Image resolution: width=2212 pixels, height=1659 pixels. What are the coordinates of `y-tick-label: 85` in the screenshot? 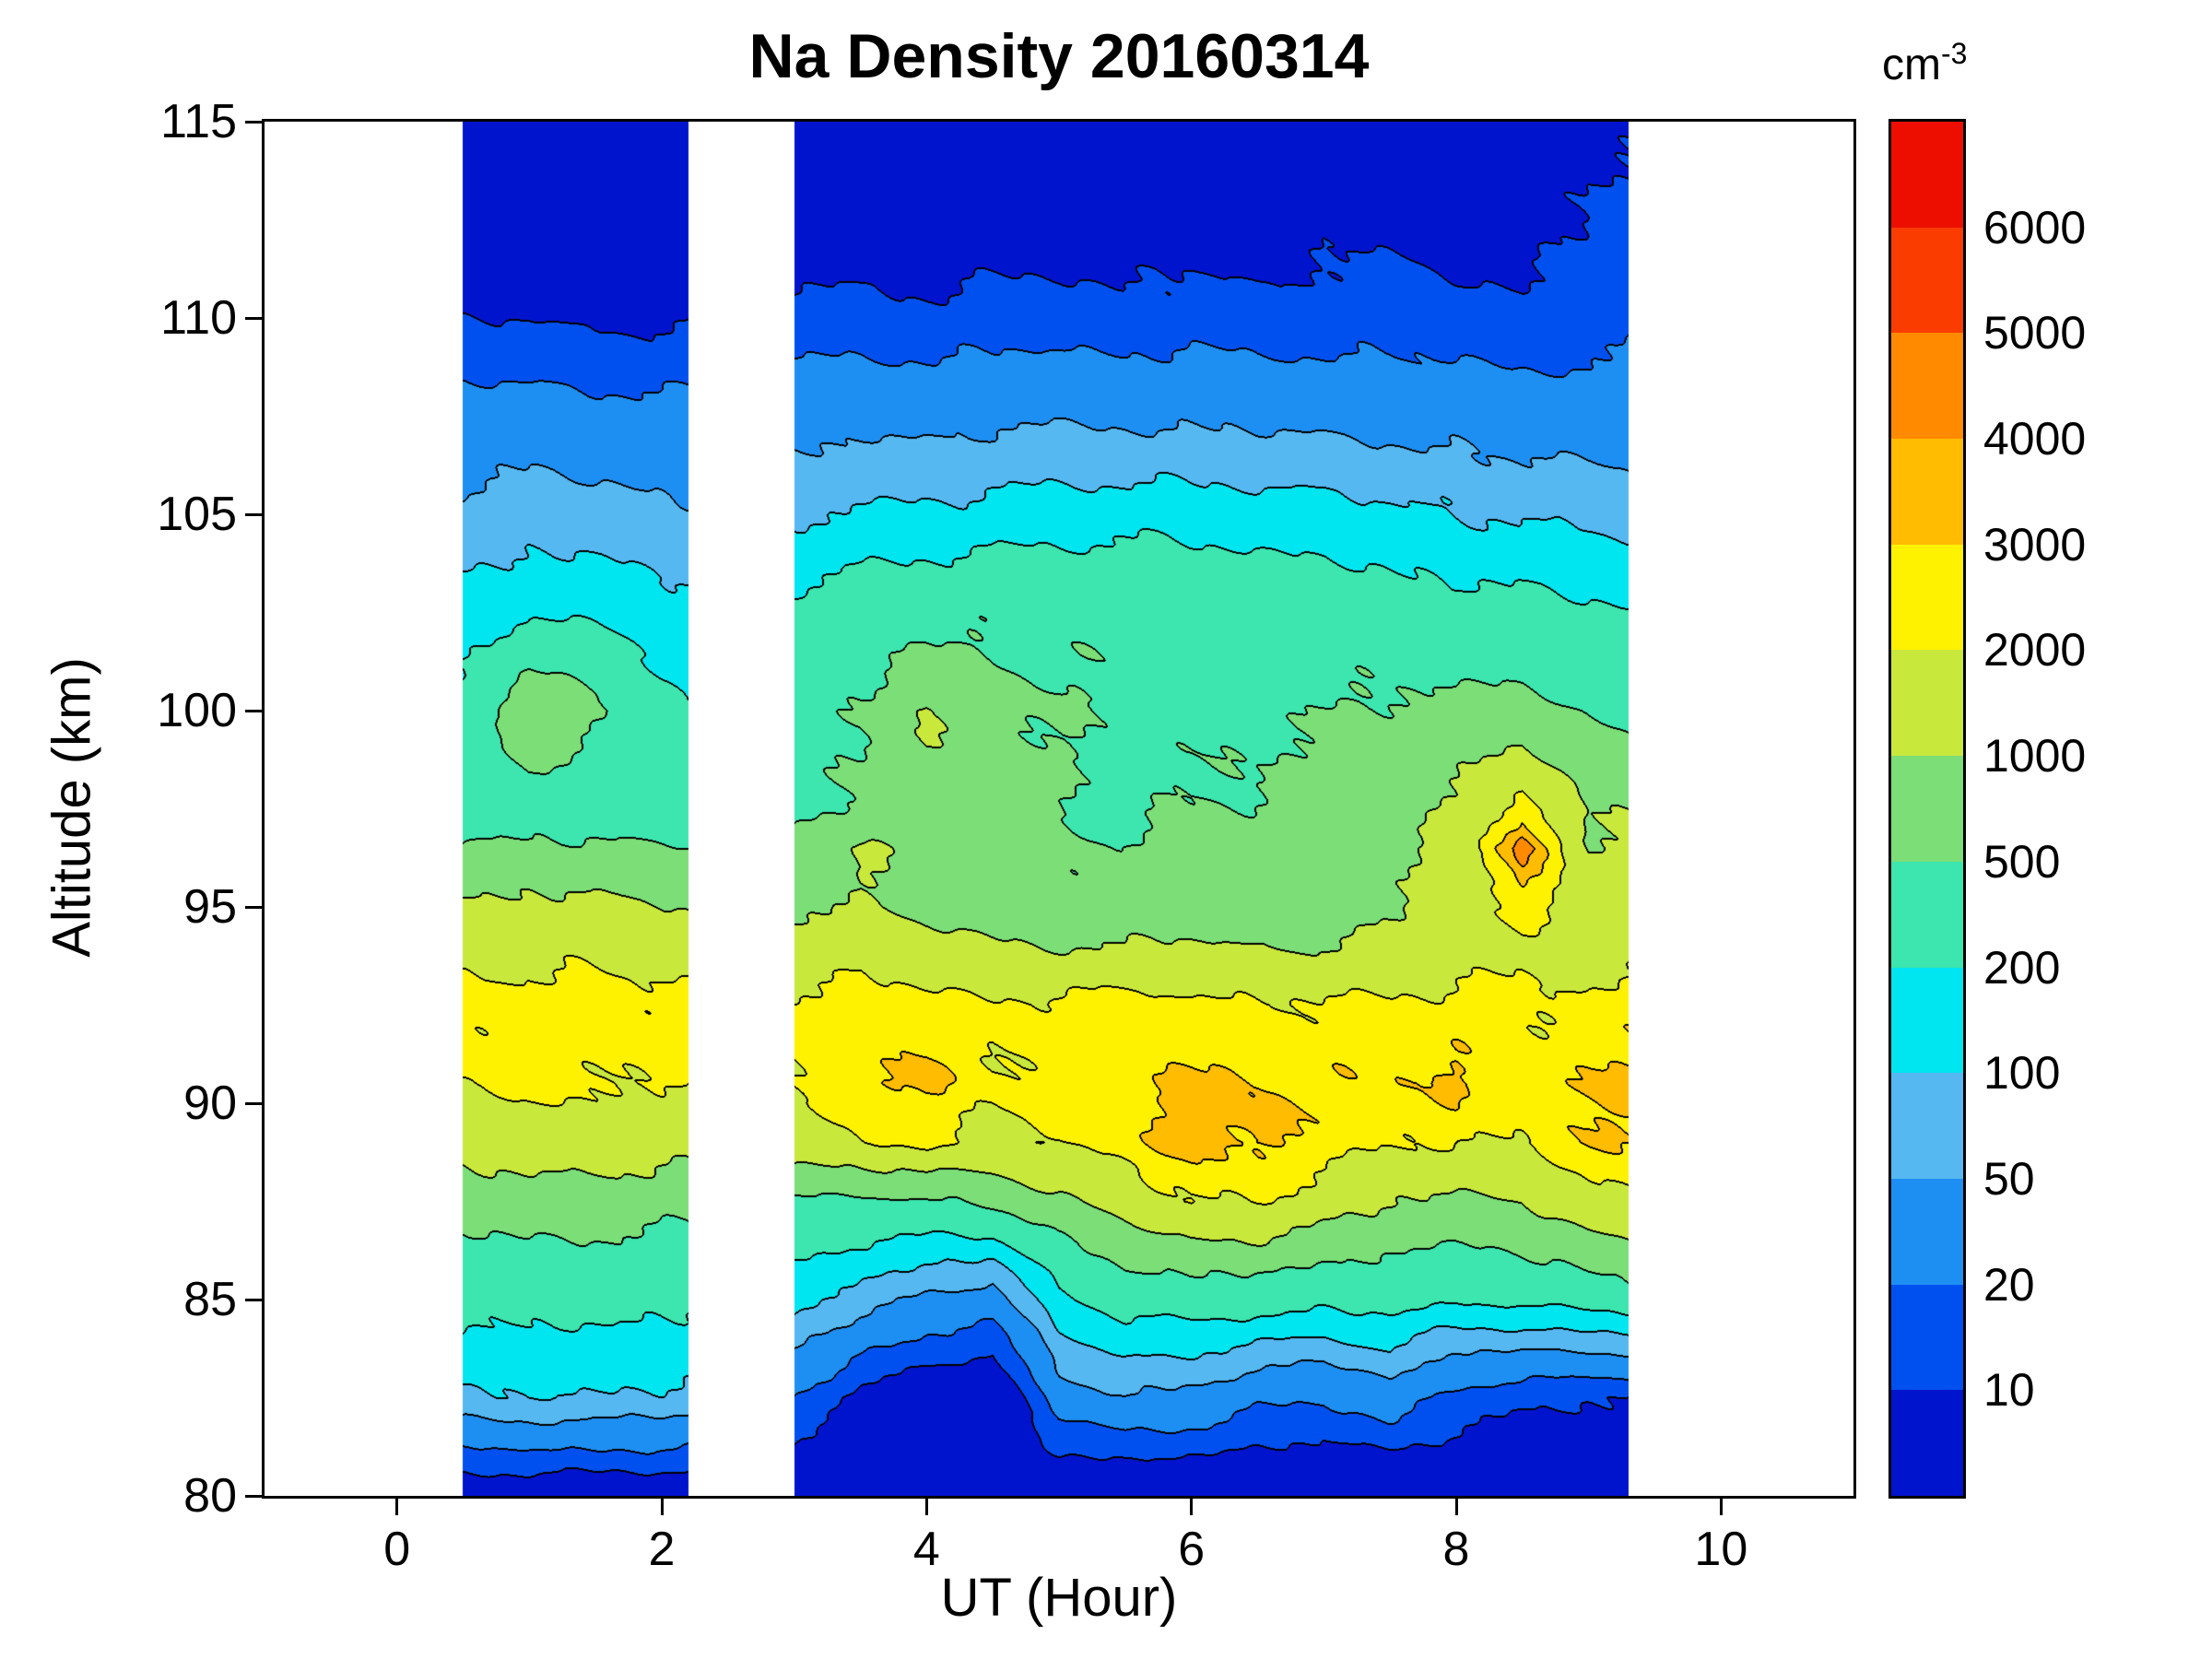 It's located at (210, 1299).